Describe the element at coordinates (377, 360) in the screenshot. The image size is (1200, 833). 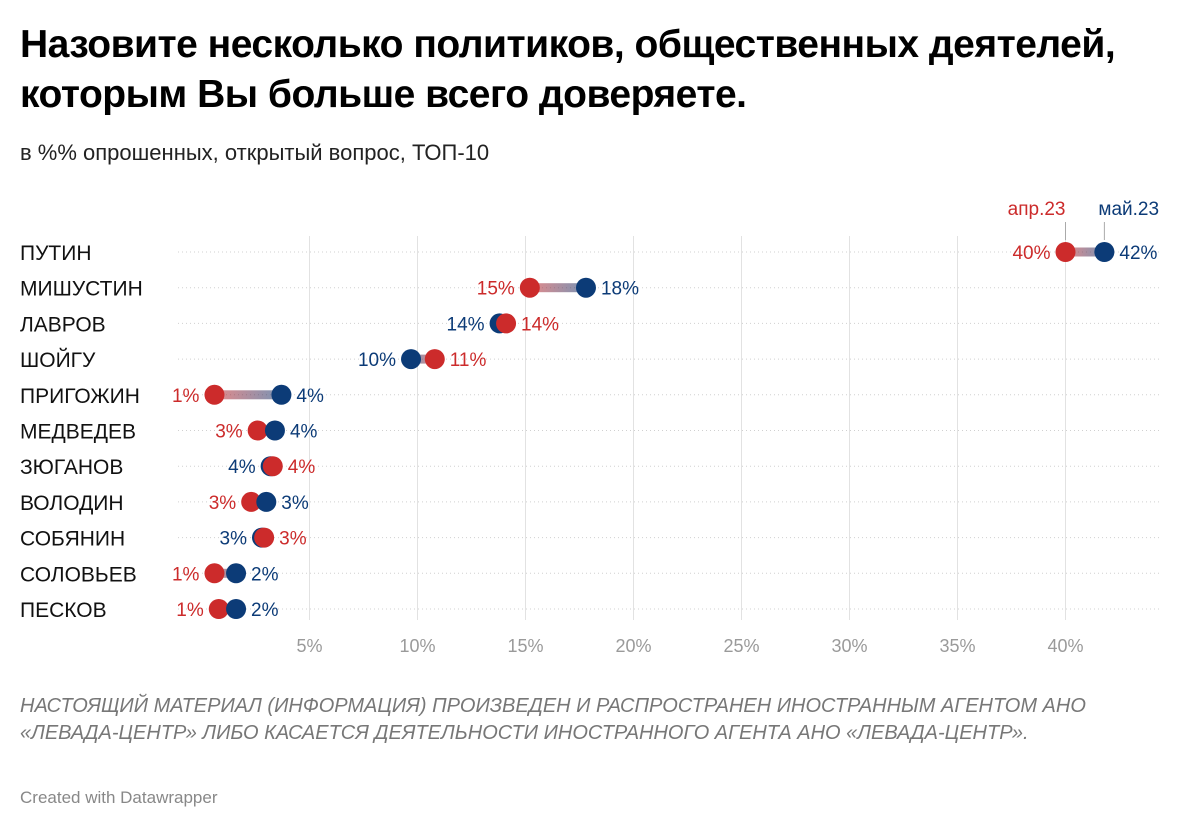
I see `value-label-may: 10%` at that location.